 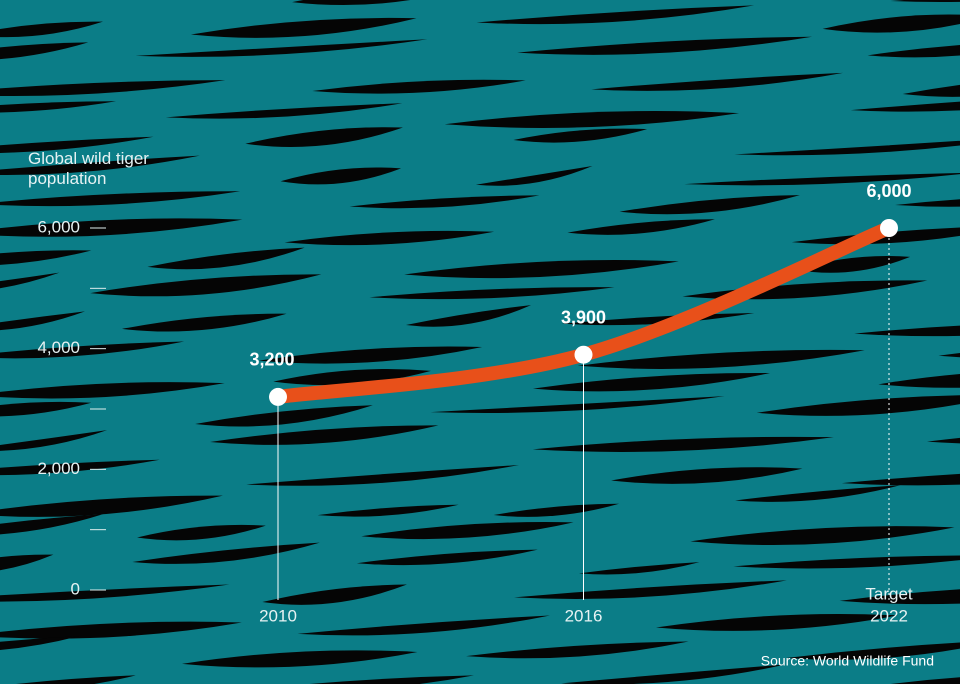 I want to click on y-tick-label: 2,000, so click(x=58, y=468).